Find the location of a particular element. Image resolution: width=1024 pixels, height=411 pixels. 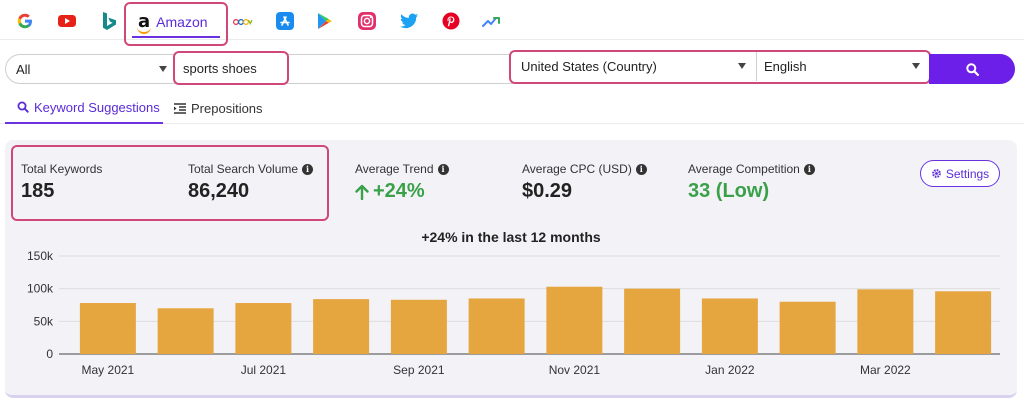

bing-tab is located at coordinates (109, 21).